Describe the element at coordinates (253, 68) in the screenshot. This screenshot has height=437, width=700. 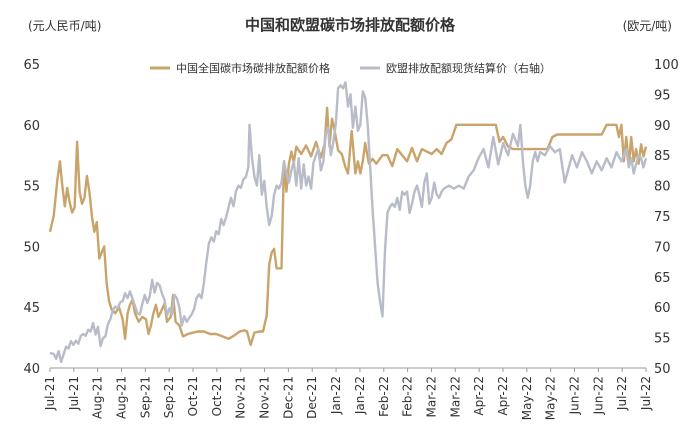
I see `legend-label-1: 中国全国碳市场碳排放配额价格` at that location.